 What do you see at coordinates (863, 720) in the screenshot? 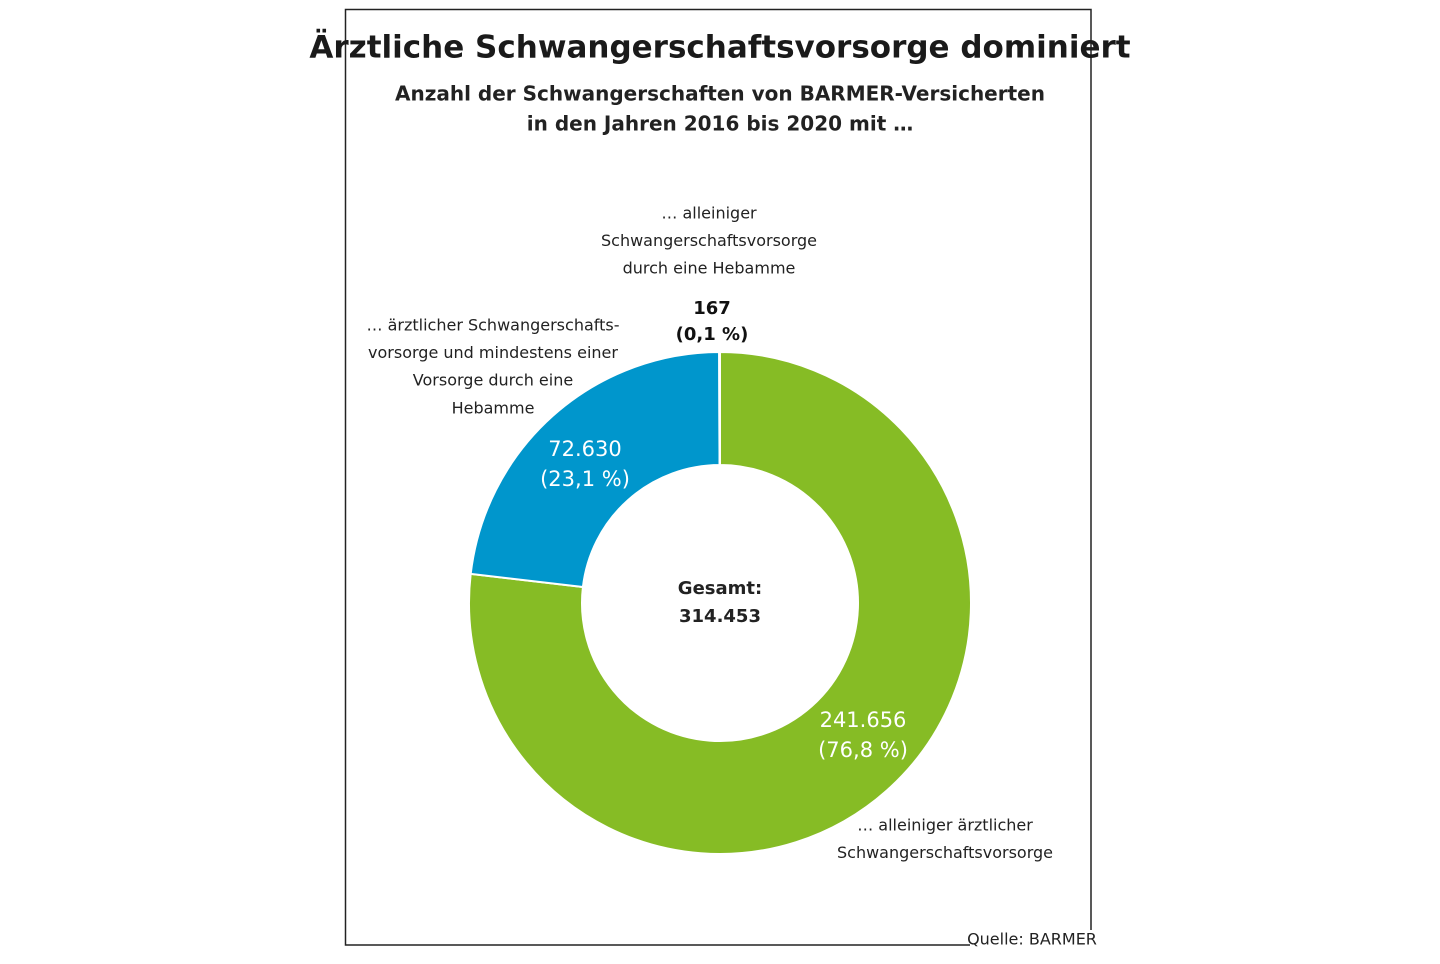
I see `value-label: 241.656` at bounding box center [863, 720].